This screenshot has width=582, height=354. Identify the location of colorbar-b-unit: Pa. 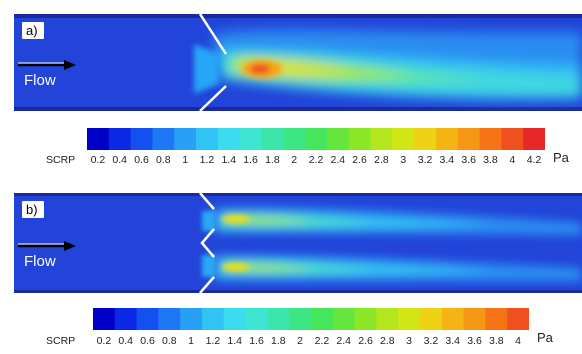
(545, 337).